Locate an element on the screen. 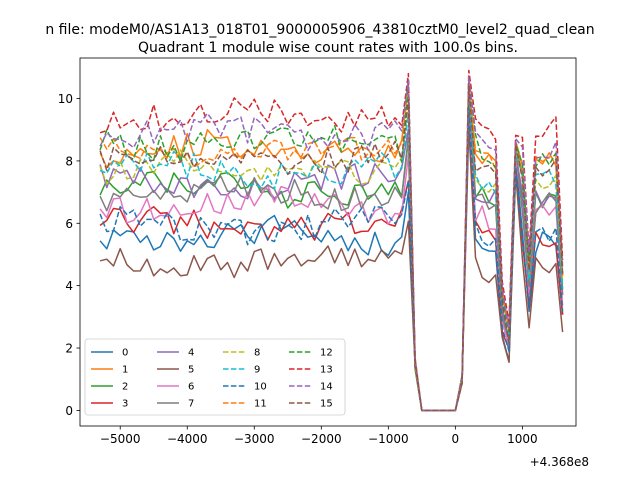 The image size is (640, 480). legend-label-14: 14 is located at coordinates (326, 387).